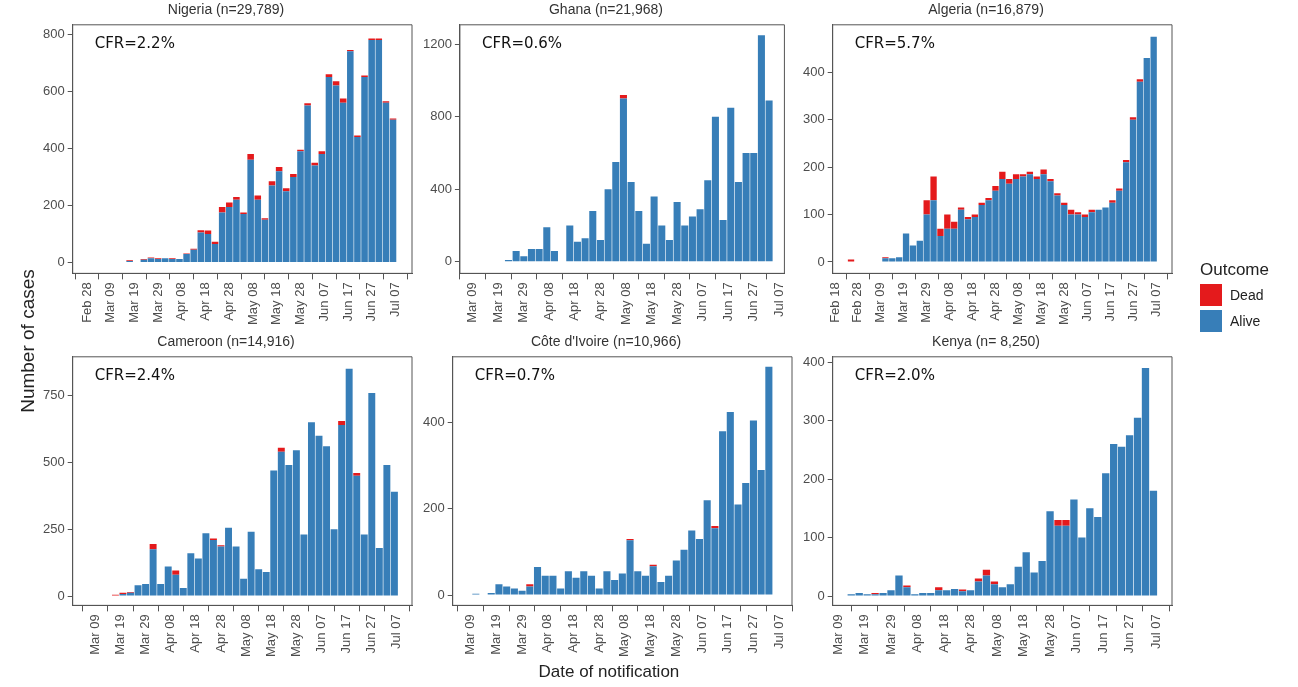 This screenshot has width=1298, height=687. Describe the element at coordinates (986, 341) in the screenshot. I see `chart-title: Kenya (n= 8,250)` at that location.